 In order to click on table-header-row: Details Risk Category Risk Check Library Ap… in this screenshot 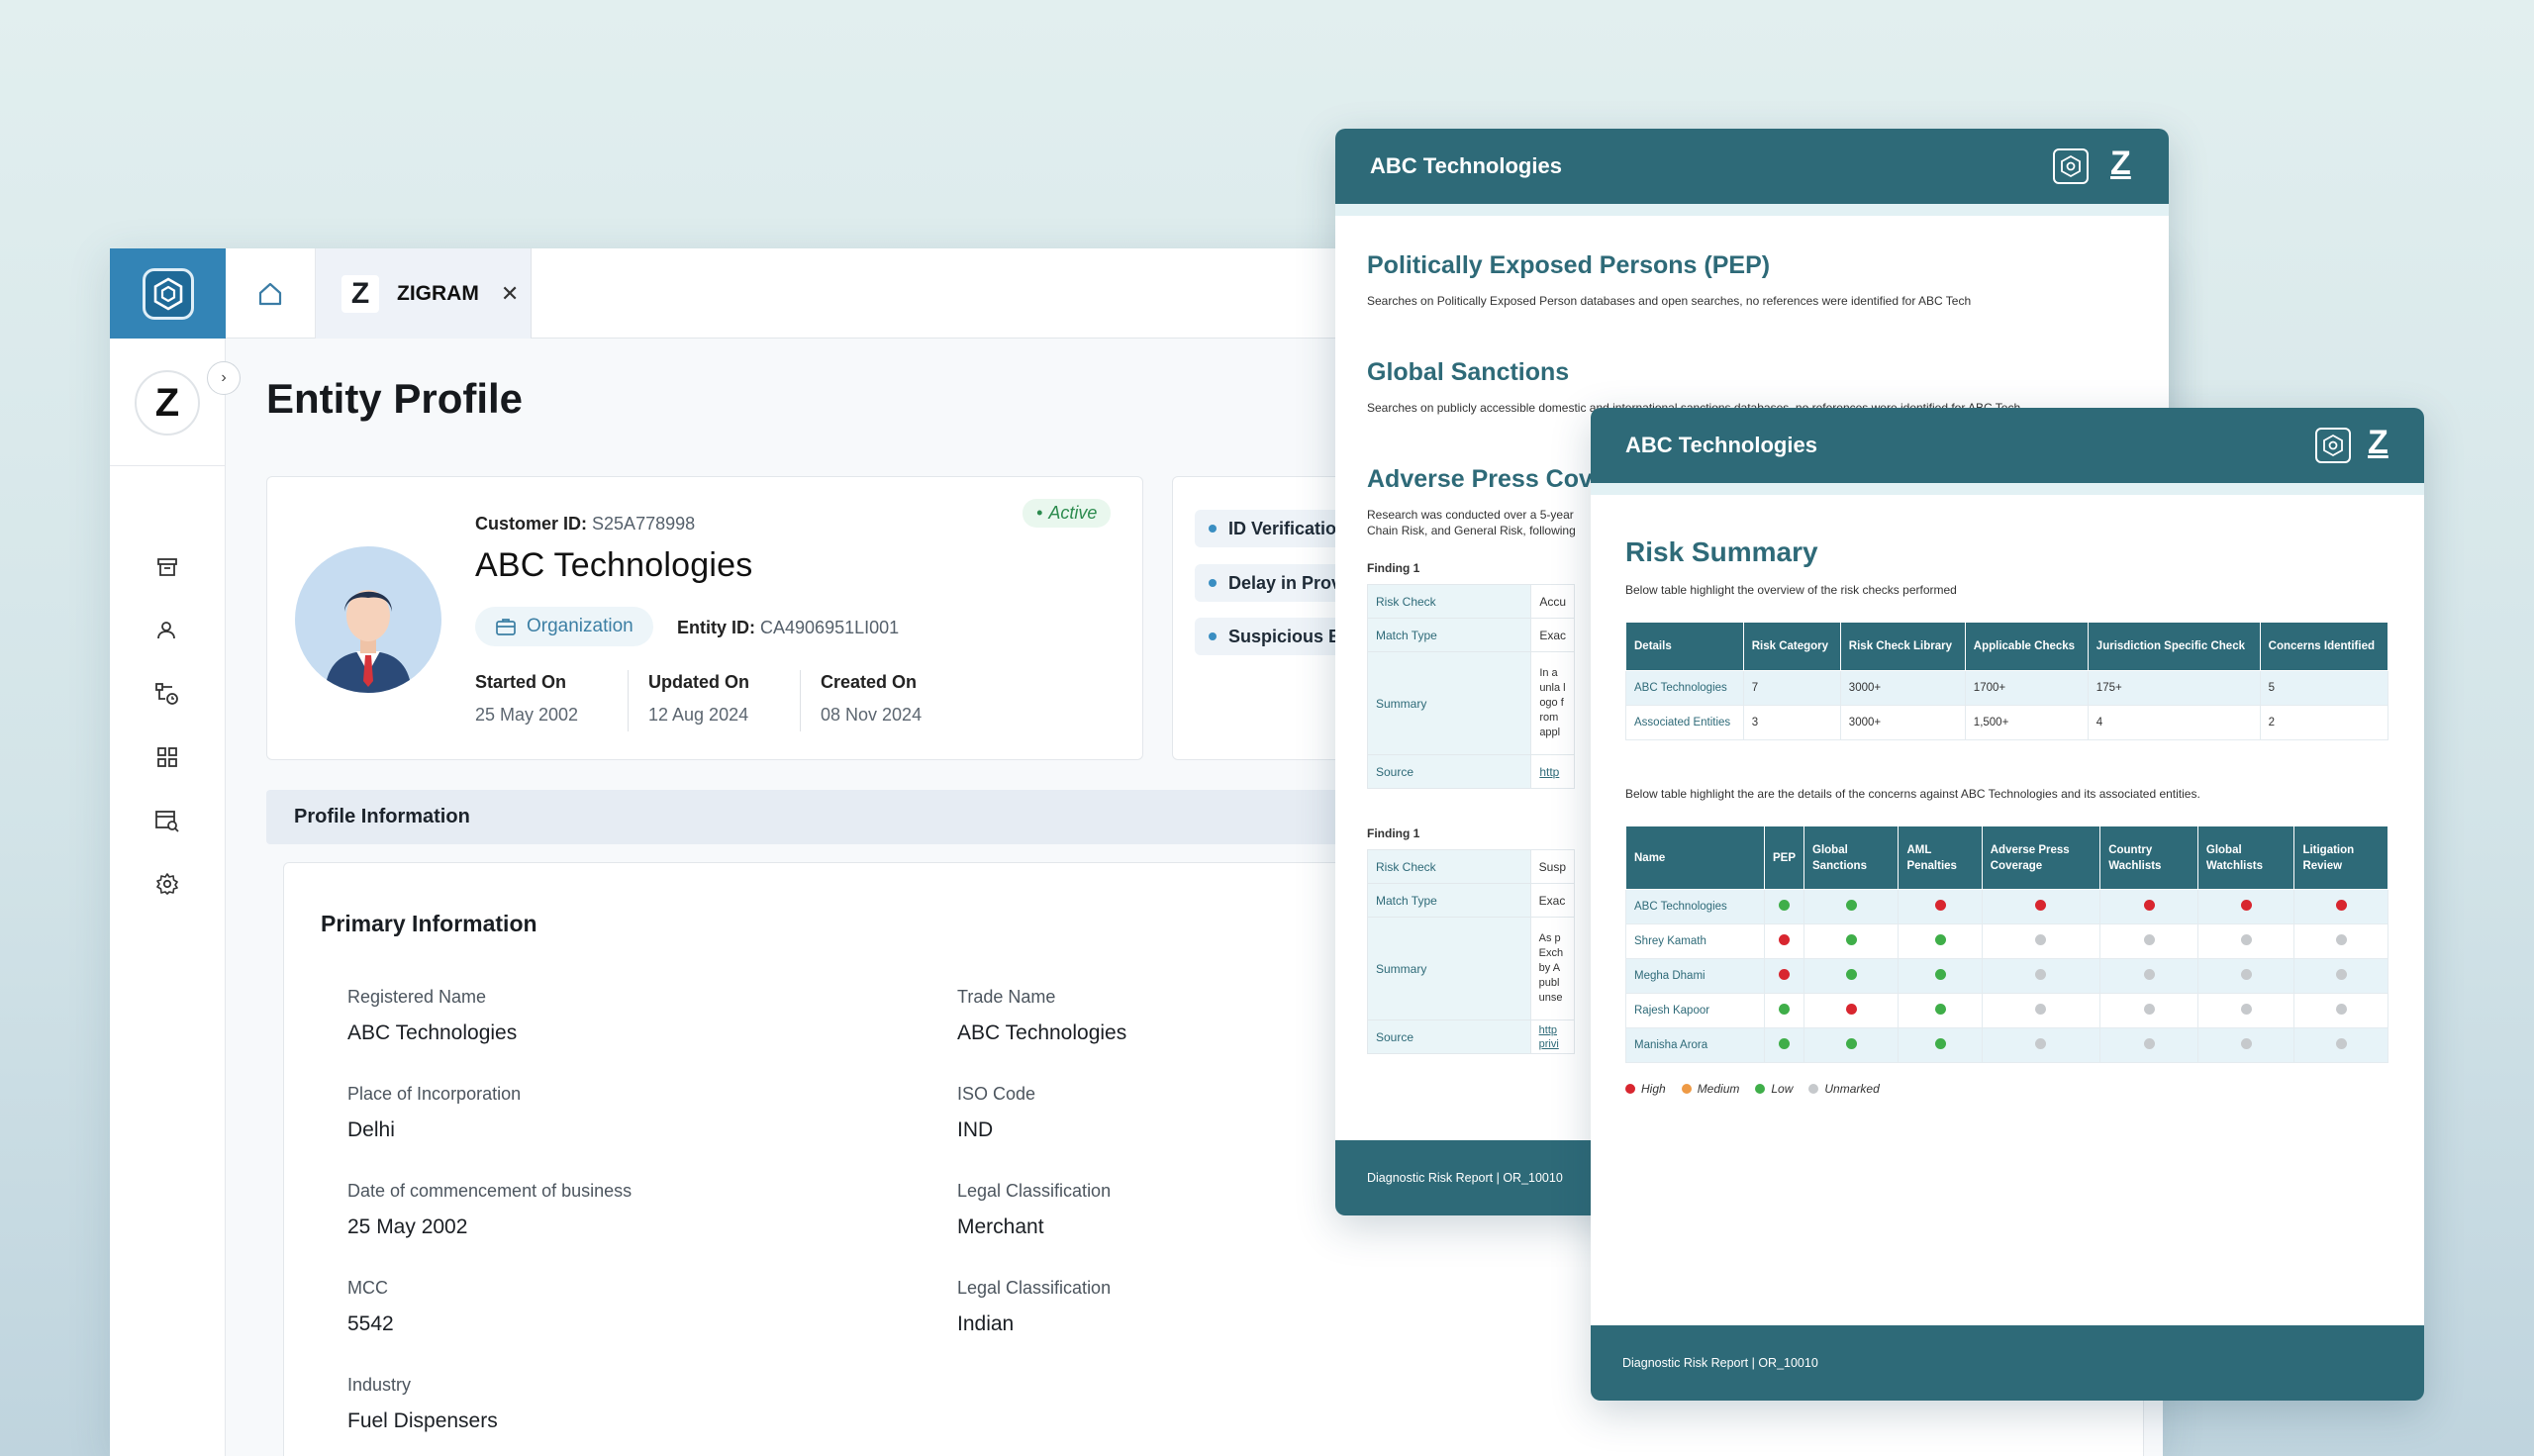, I will do `click(2007, 646)`.